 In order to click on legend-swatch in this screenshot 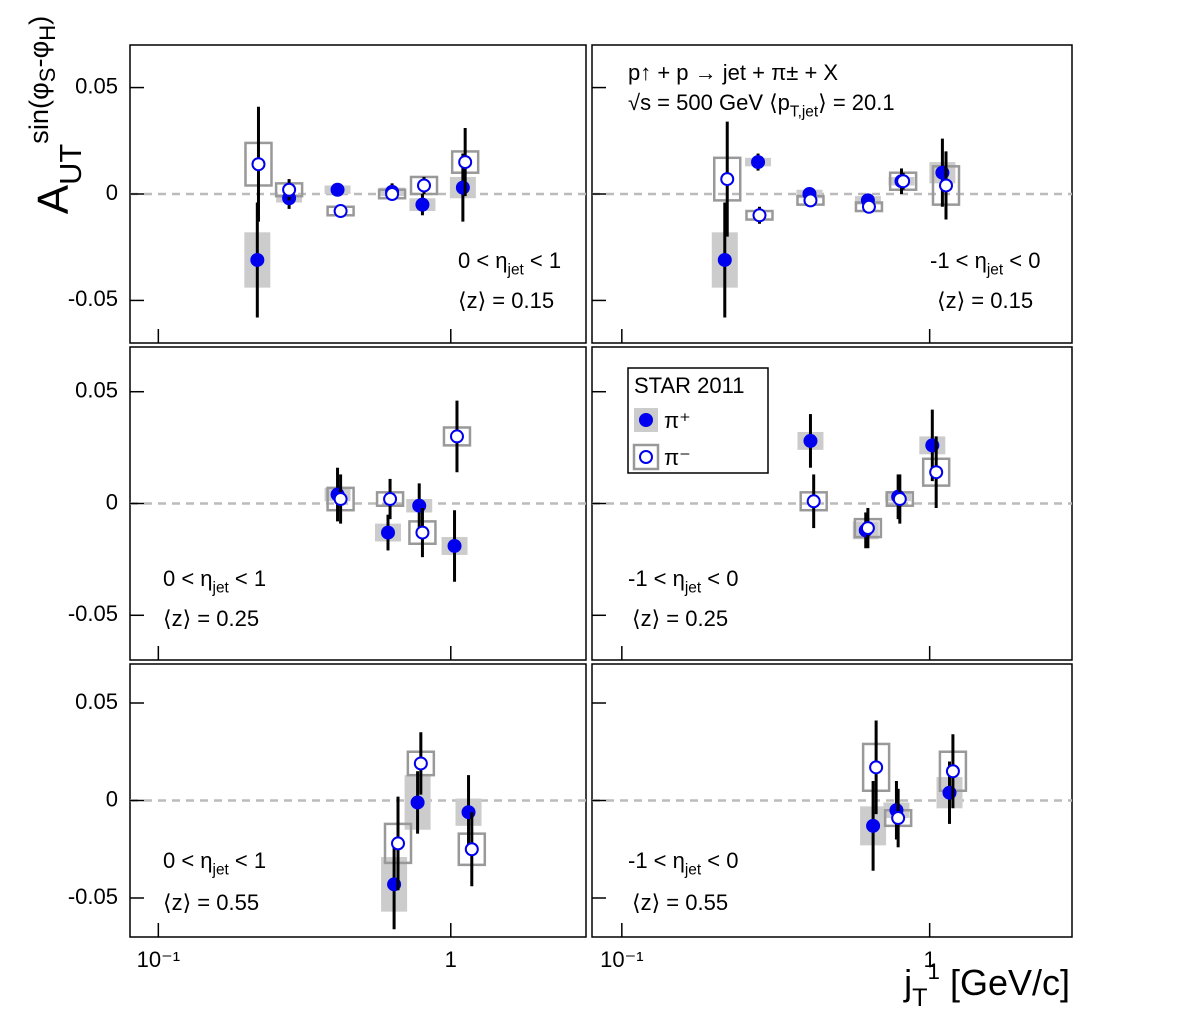, I will do `click(646, 457)`.